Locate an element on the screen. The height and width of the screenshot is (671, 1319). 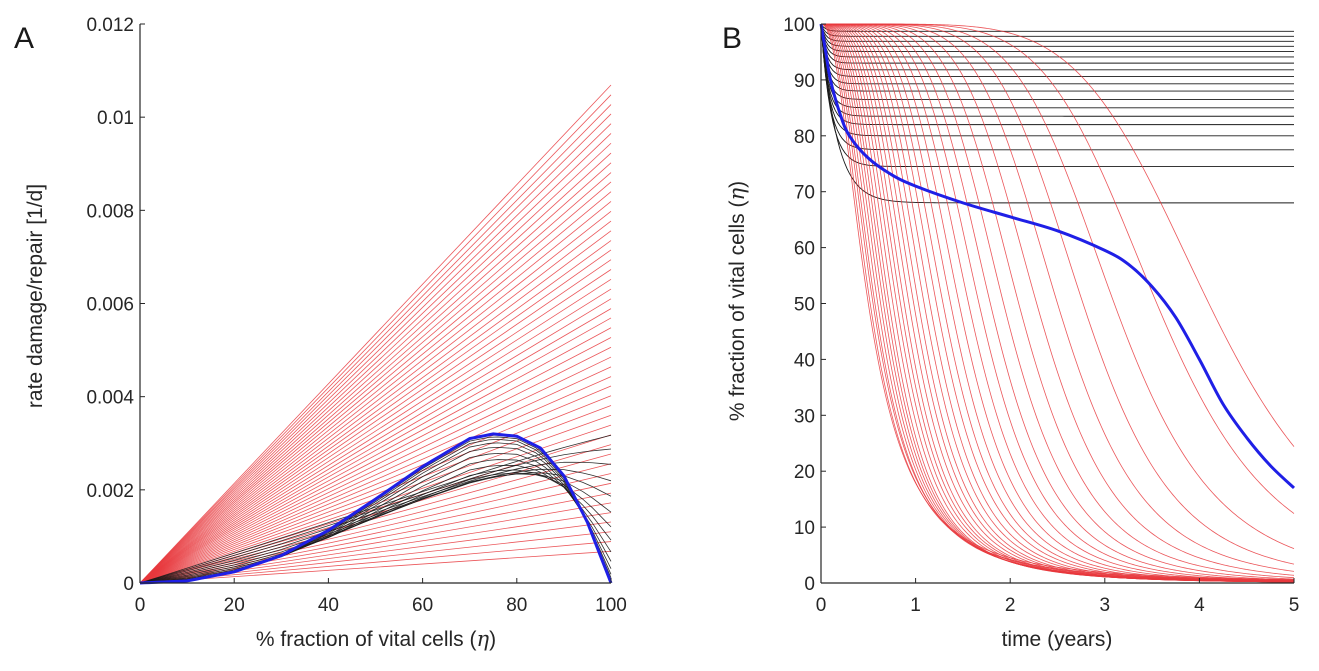
panel-b-y-label-suffix: ) is located at coordinates (737, 184).